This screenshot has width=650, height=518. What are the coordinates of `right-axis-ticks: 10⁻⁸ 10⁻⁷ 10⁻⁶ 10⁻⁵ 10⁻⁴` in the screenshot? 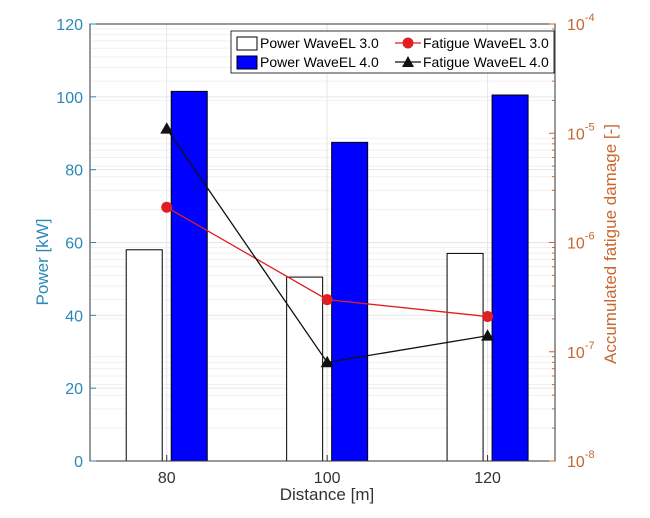 It's located at (572, 241).